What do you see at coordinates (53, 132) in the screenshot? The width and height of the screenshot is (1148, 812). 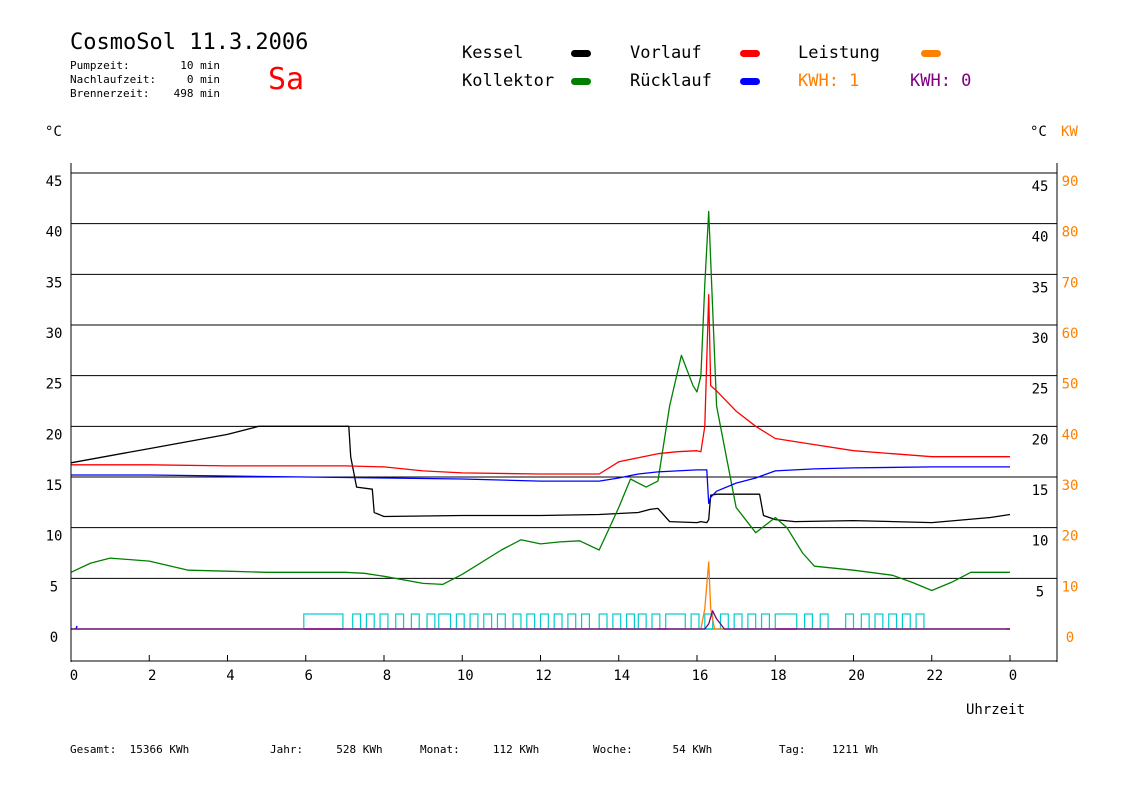 I see `y-axis-label-left: °C` at bounding box center [53, 132].